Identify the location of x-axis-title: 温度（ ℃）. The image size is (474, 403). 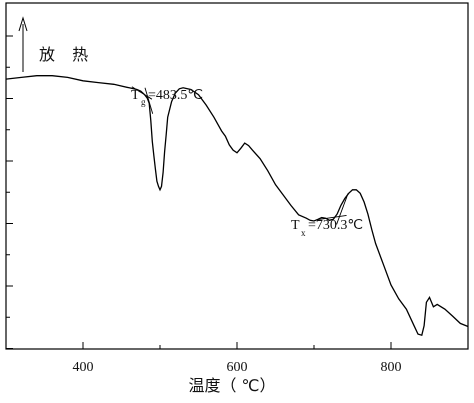
(231, 385).